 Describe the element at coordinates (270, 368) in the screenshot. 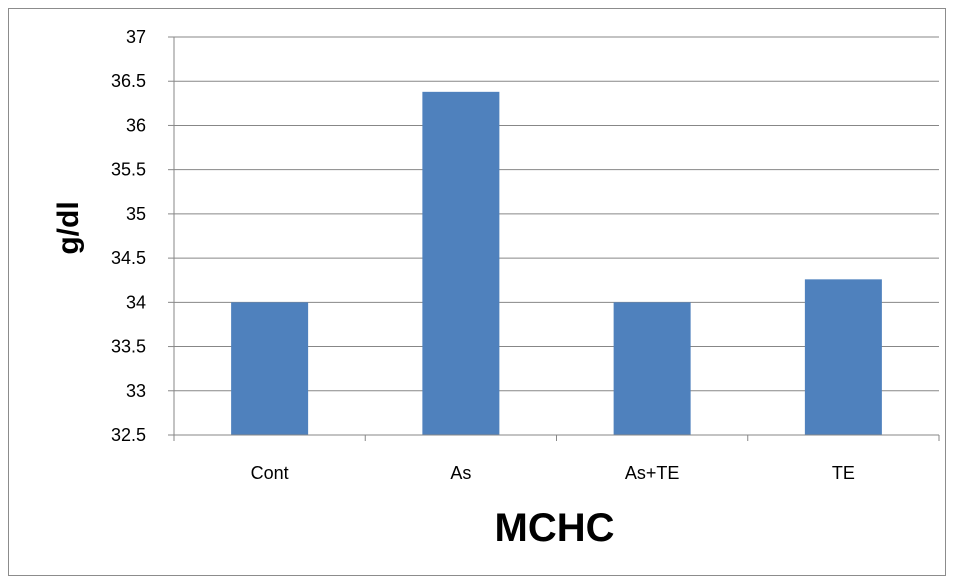

I see `bar-cont` at that location.